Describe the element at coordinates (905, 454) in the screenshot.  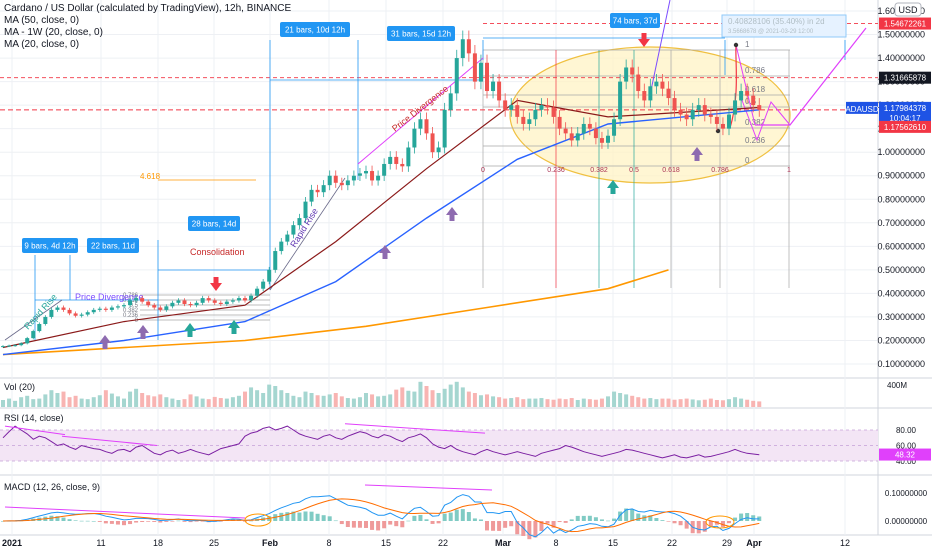
I see `rsi-value-badge` at that location.